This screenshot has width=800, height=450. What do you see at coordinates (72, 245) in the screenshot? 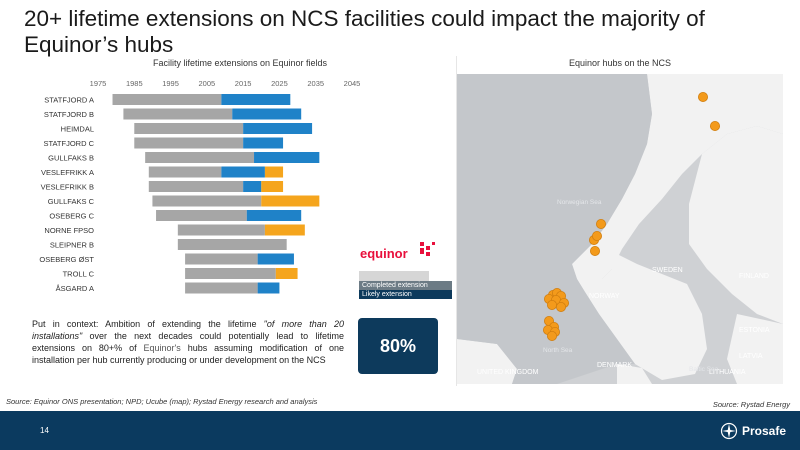
I see `category-label: SLEIPNER B` at bounding box center [72, 245].